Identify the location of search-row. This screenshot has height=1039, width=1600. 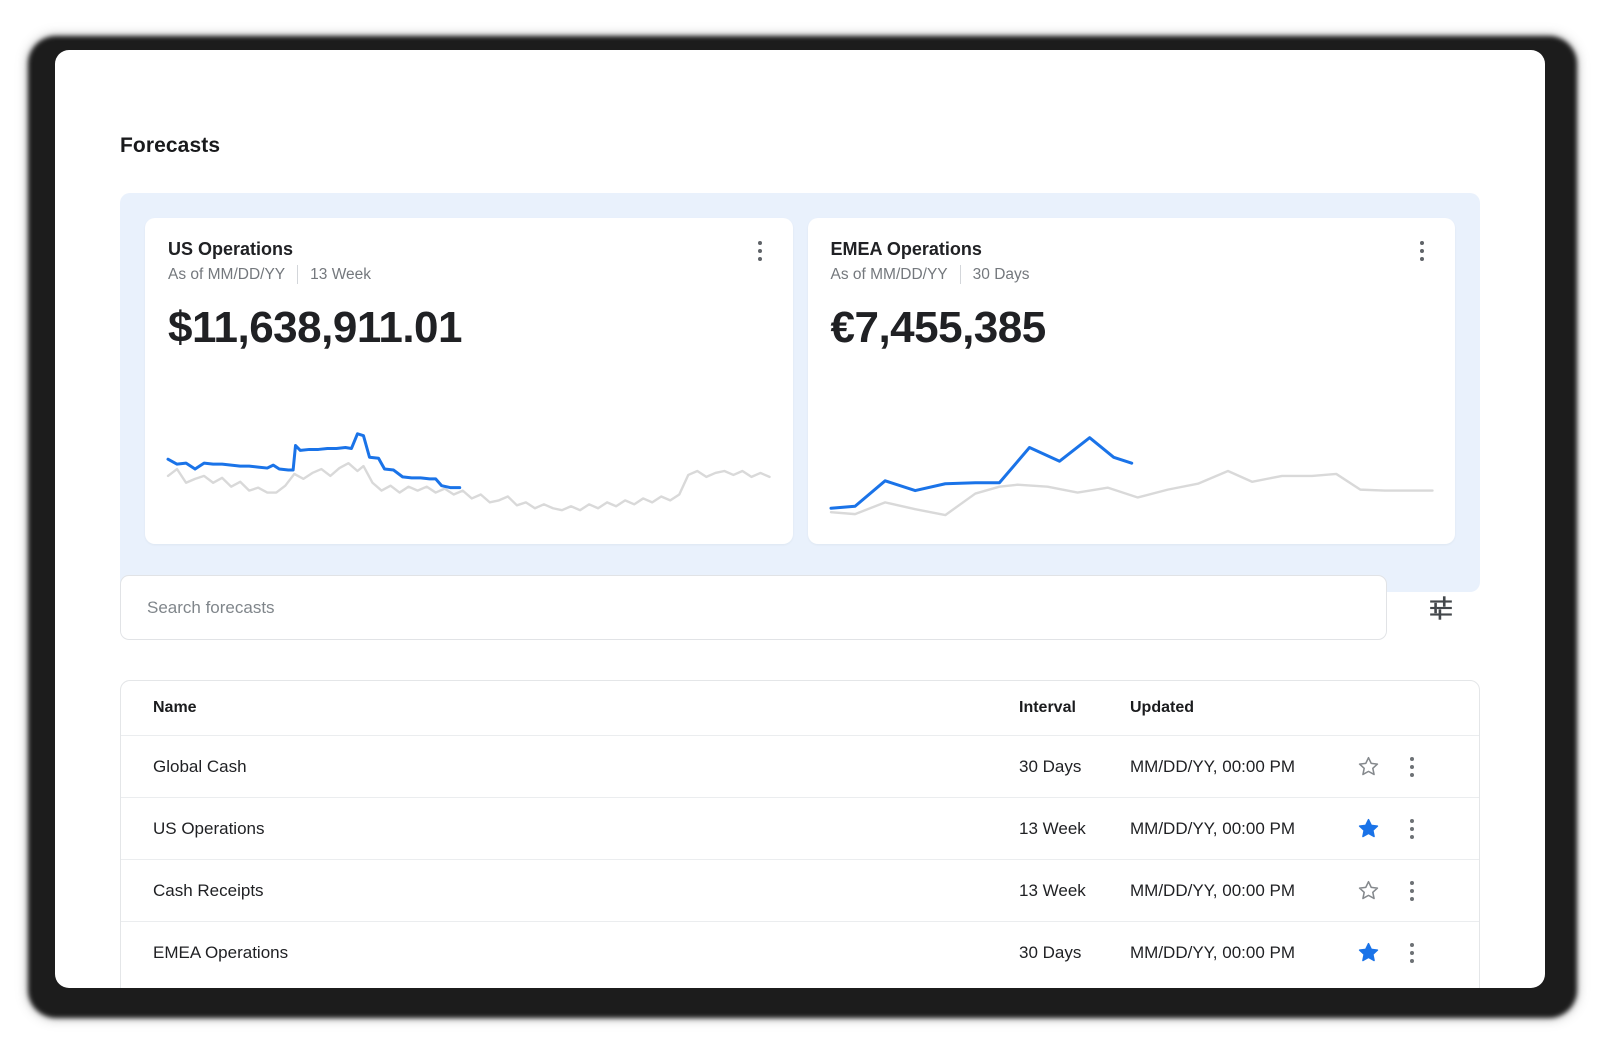
(800, 607).